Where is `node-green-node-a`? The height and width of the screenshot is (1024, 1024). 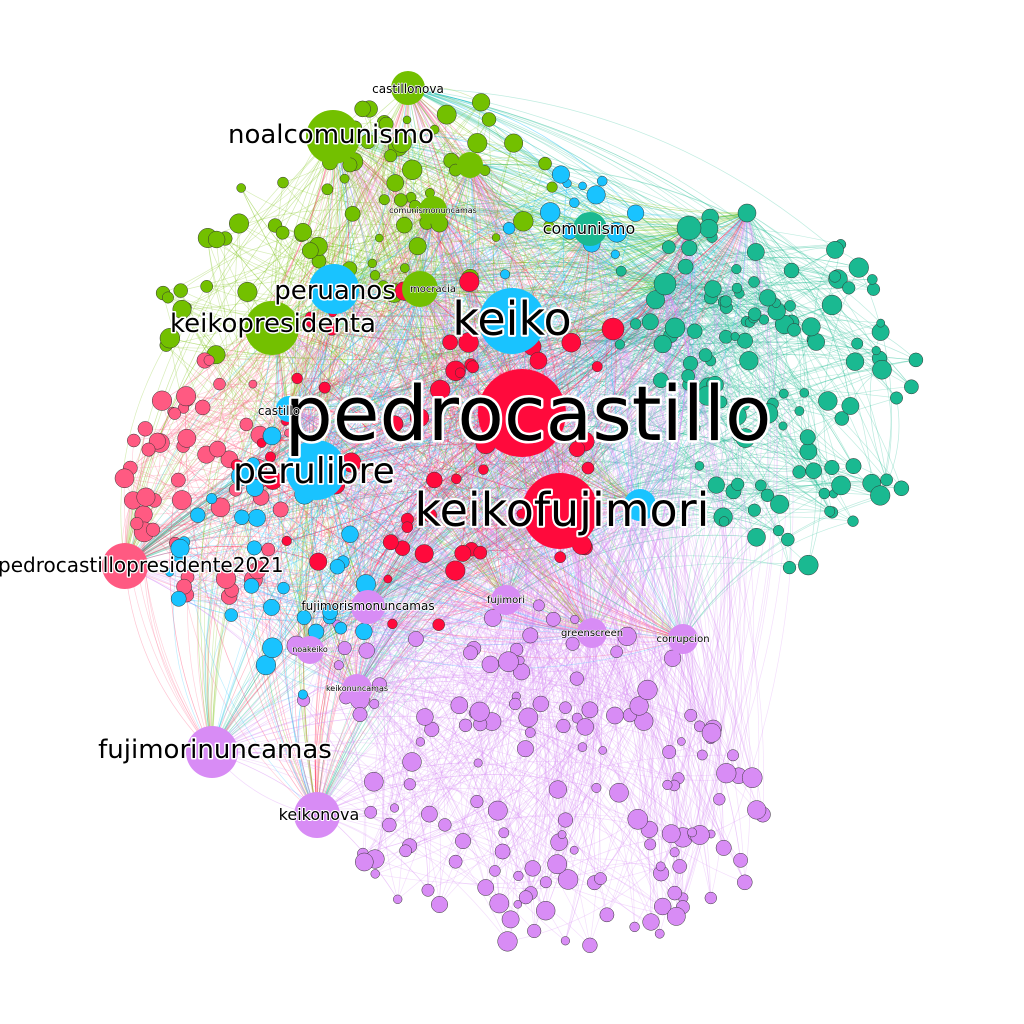 node-green-node-a is located at coordinates (470, 165).